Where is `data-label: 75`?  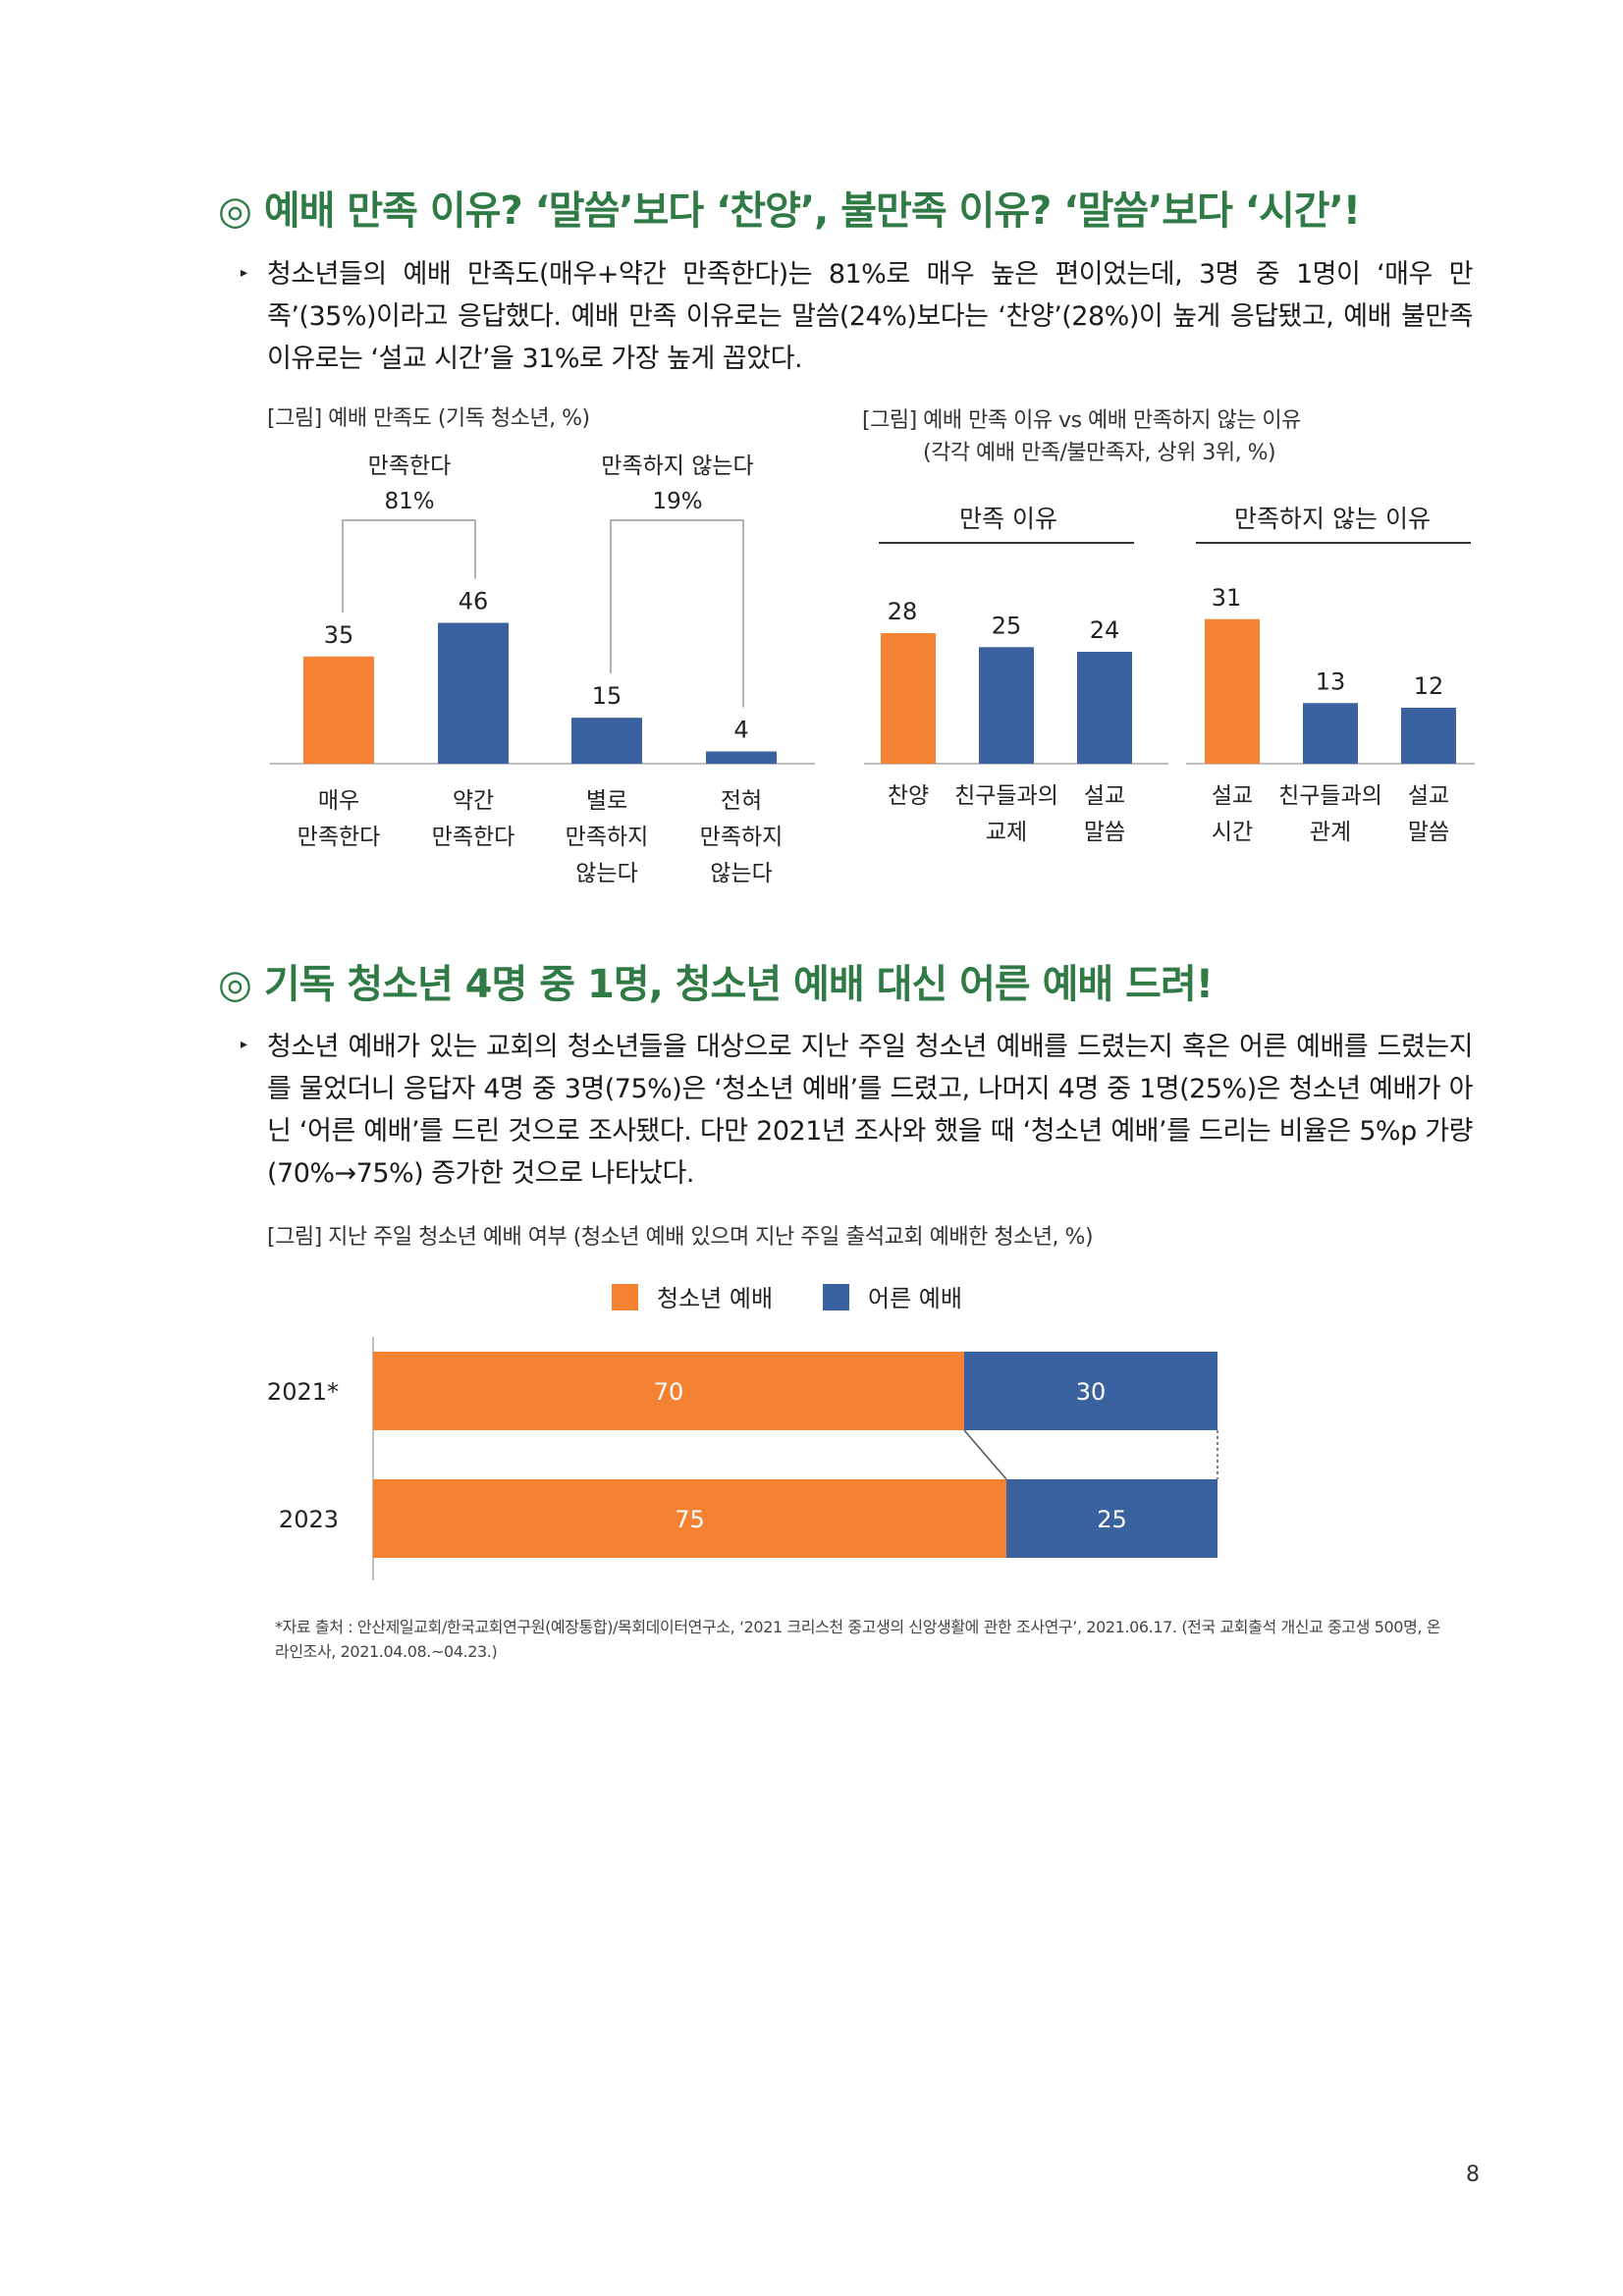 data-label: 75 is located at coordinates (690, 1519).